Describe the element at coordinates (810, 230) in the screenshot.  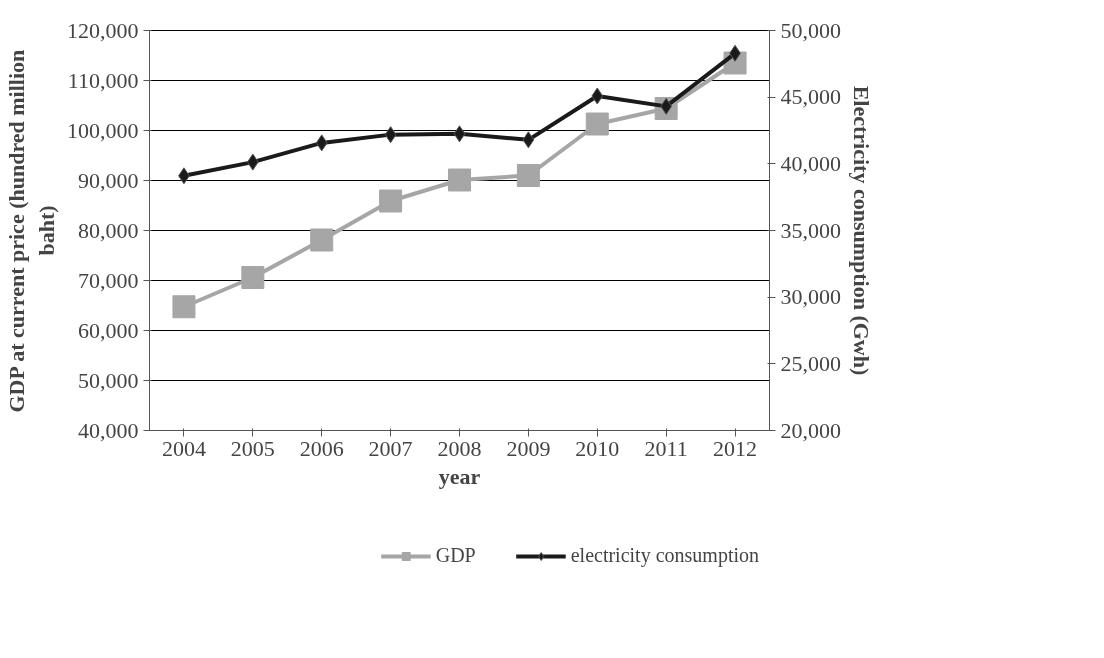
I see `y2-tick-label: 35,000` at that location.